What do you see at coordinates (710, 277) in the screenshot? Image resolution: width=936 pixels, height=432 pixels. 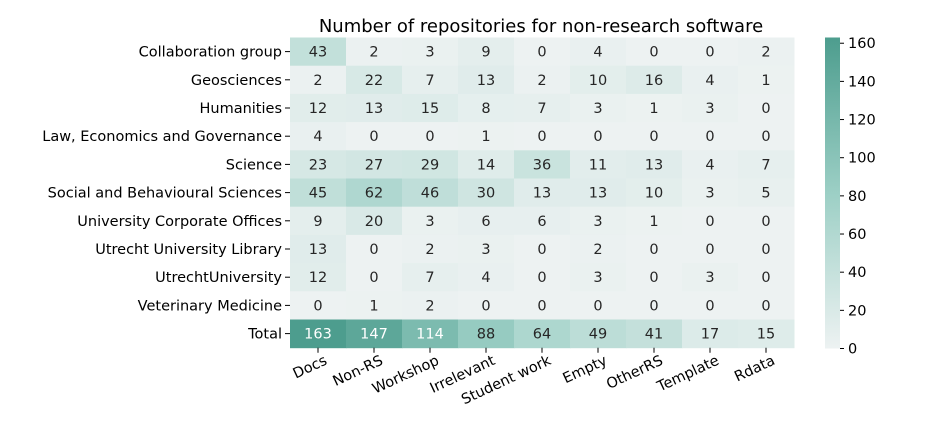 I see `heatmap-cell-utrechtuniversity-template` at bounding box center [710, 277].